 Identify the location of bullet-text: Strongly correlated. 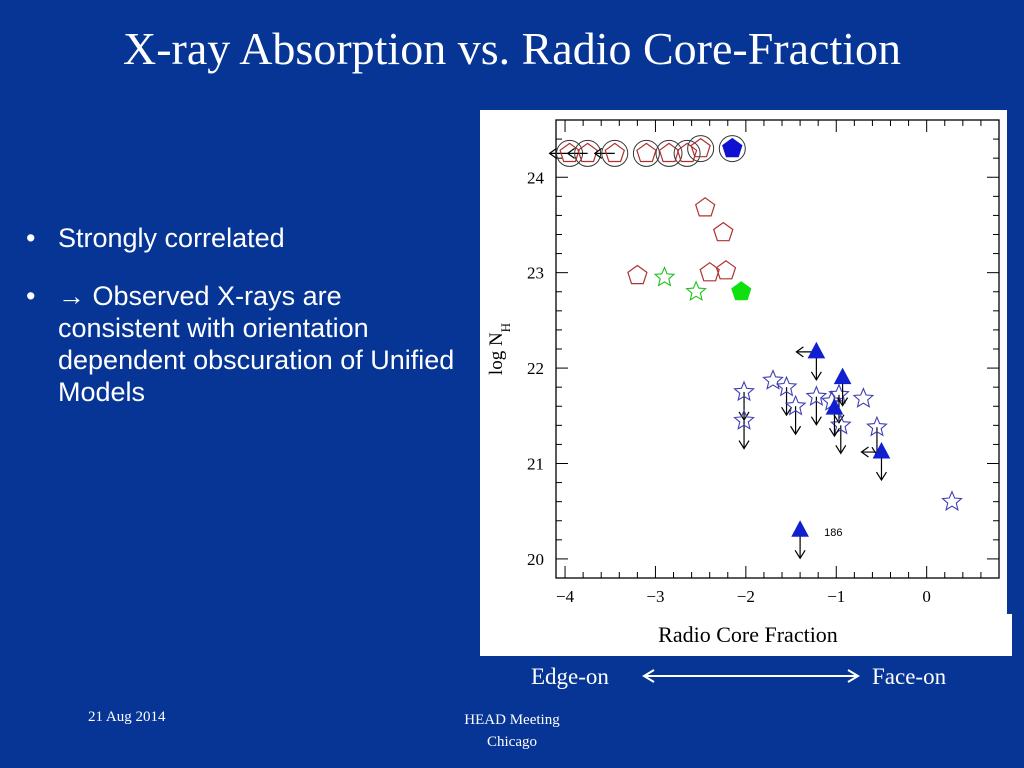
(171, 238).